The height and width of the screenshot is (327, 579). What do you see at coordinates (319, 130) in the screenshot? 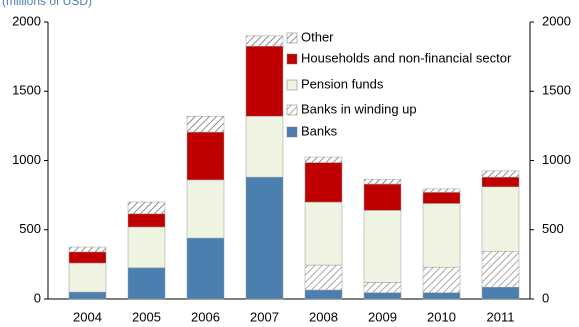
I see `legend-label: Banks` at bounding box center [319, 130].